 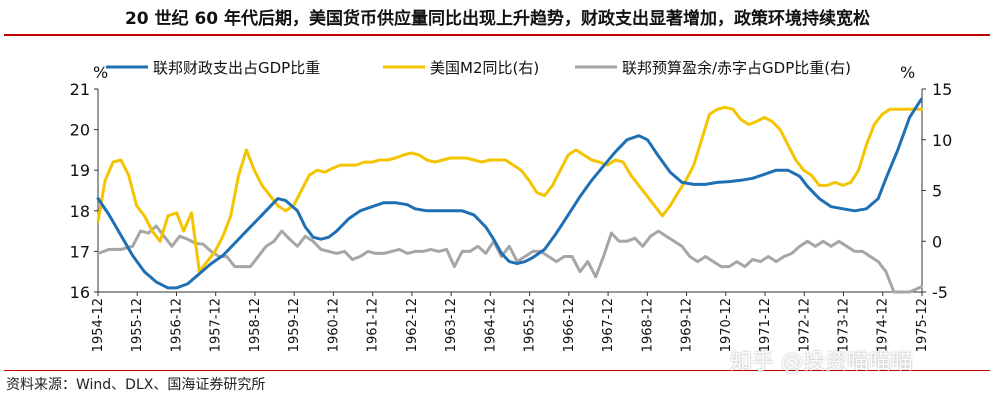 I want to click on left-tick-label: 17, so click(x=80, y=251).